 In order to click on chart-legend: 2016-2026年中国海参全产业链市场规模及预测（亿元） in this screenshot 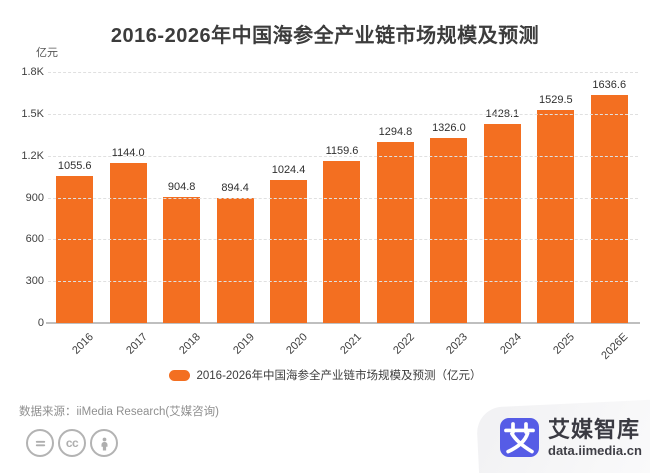, I will do `click(325, 375)`.